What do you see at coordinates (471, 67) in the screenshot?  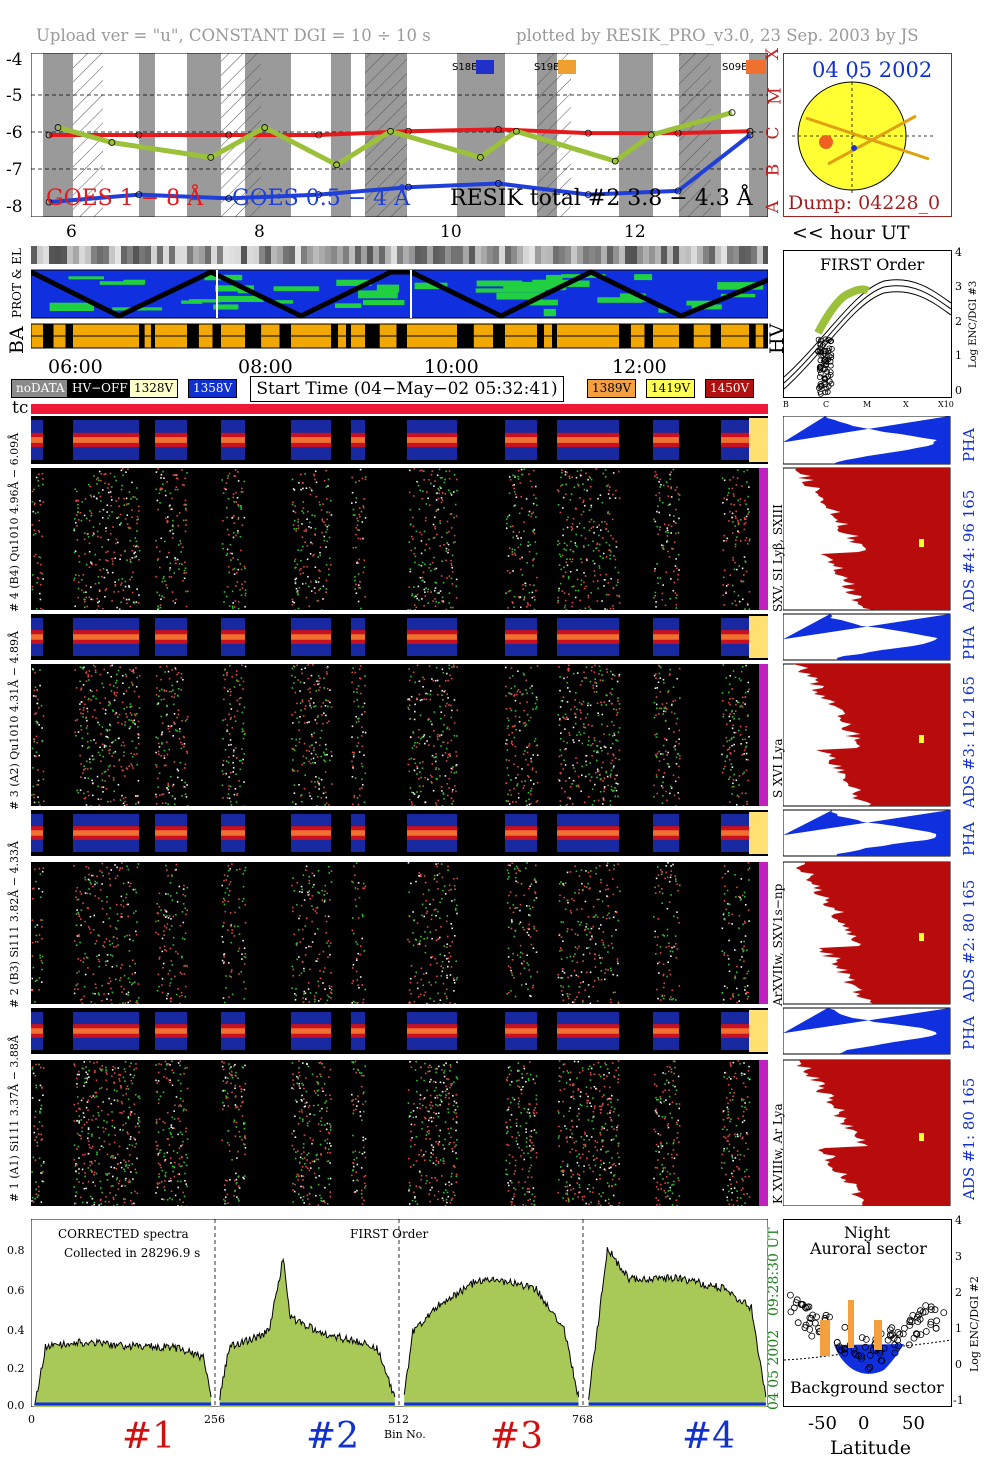 I see `active-region-label: S18E73` at bounding box center [471, 67].